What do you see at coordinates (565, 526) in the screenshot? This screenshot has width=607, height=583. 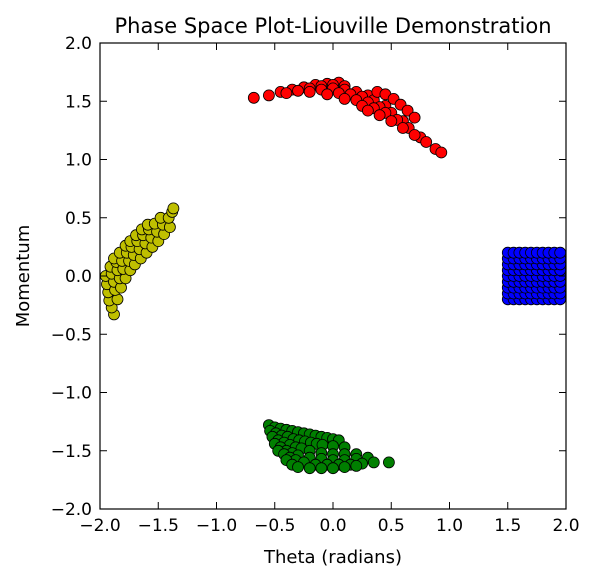 I see `x-tick-label-8: 2.0` at bounding box center [565, 526].